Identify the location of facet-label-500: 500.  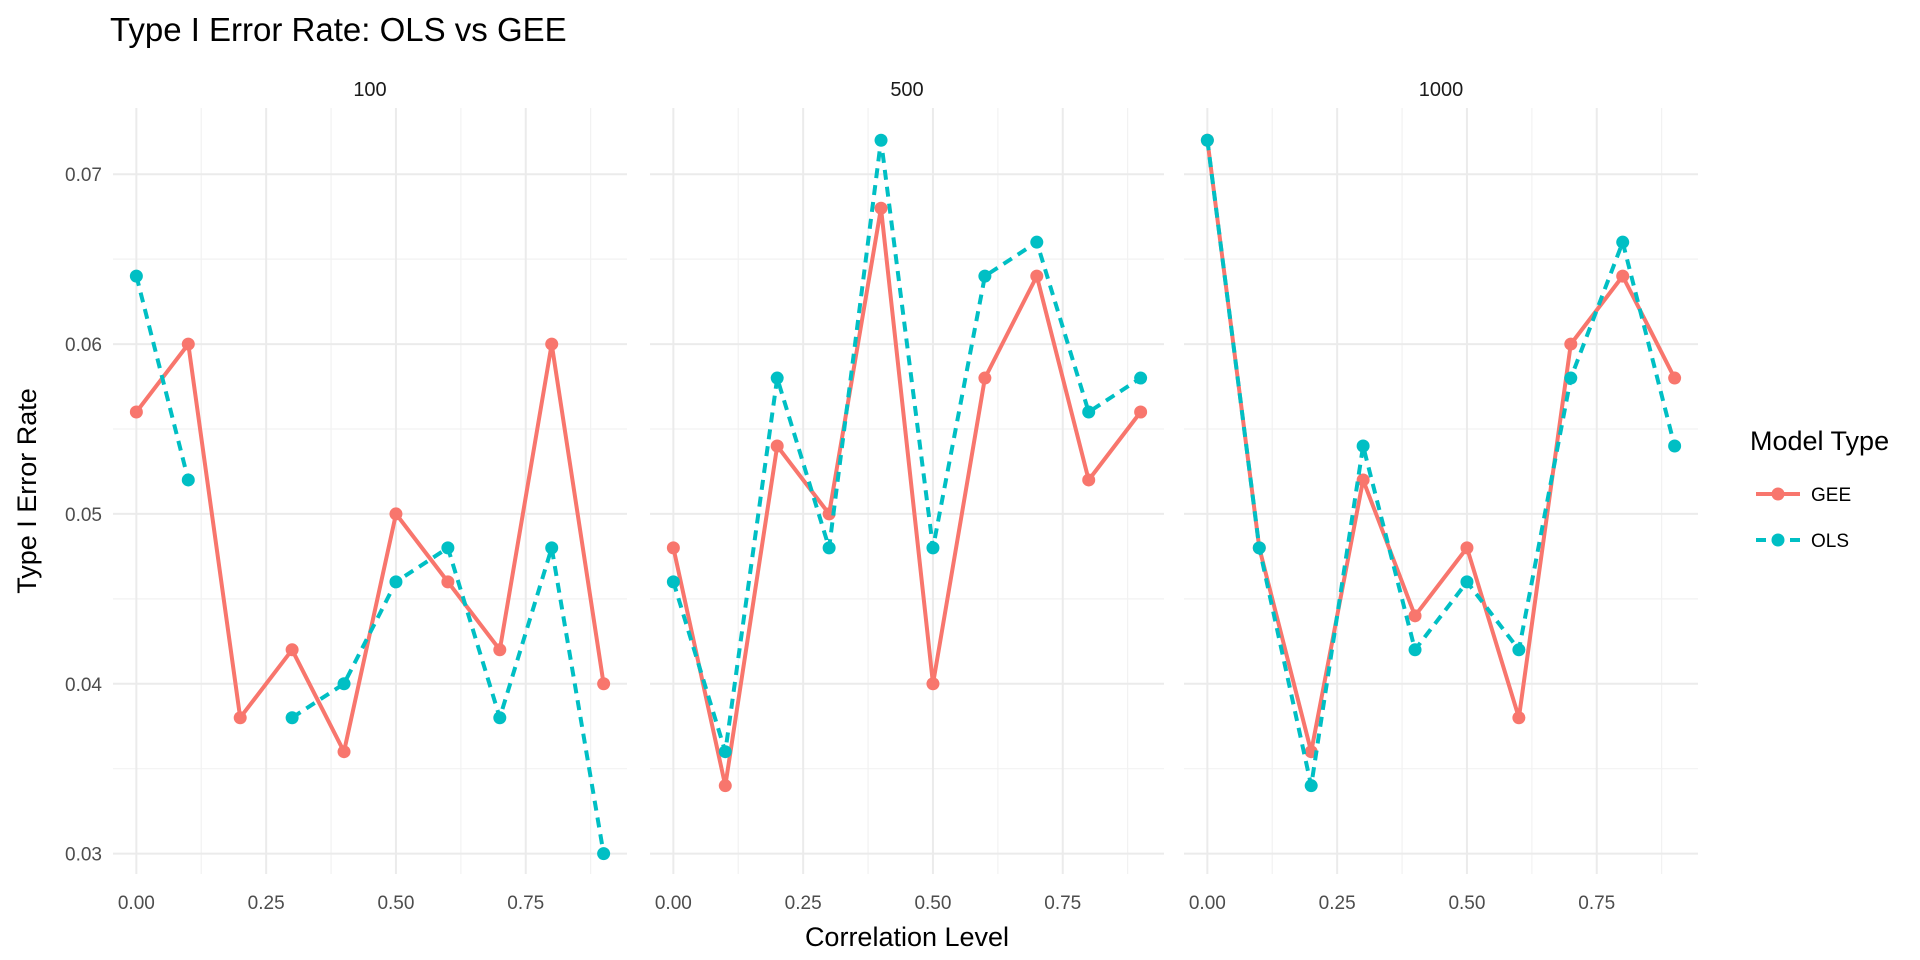
(906, 90).